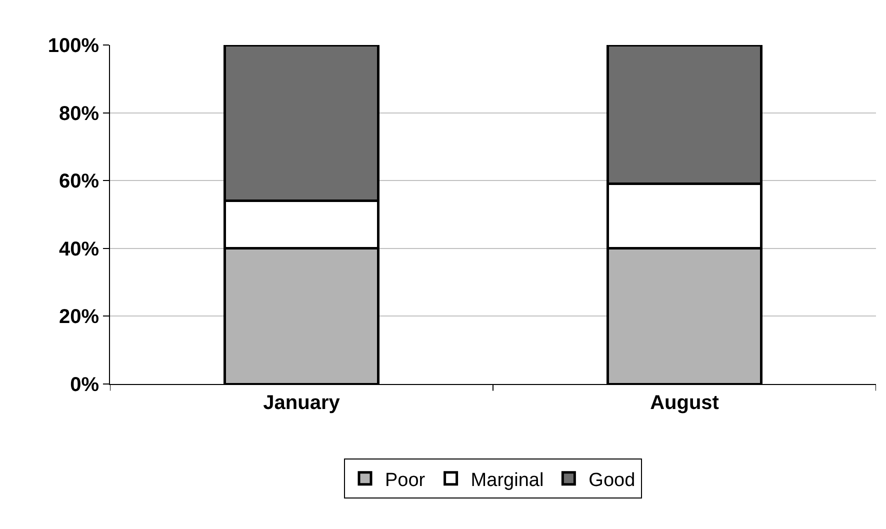 The image size is (886, 529). I want to click on y-tick-label: 20%, so click(79, 317).